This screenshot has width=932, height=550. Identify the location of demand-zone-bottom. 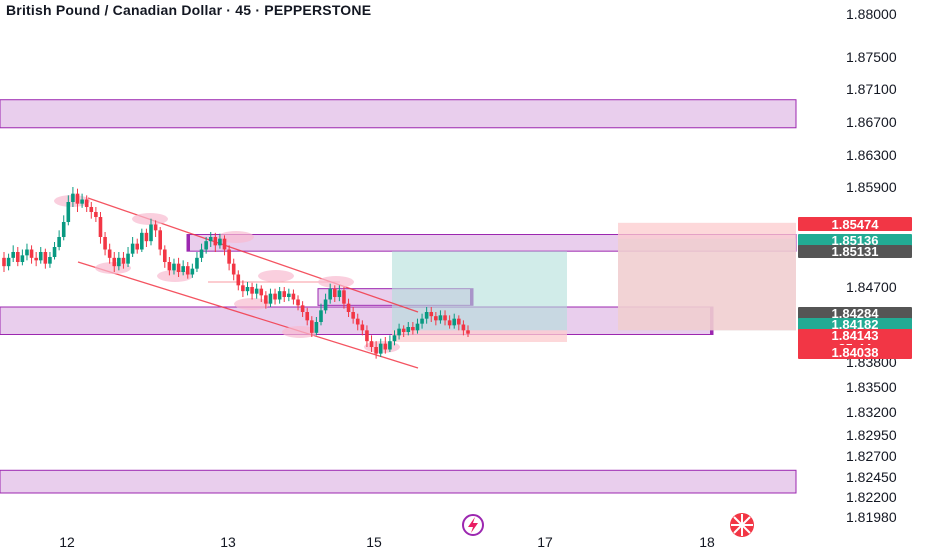
(398, 481).